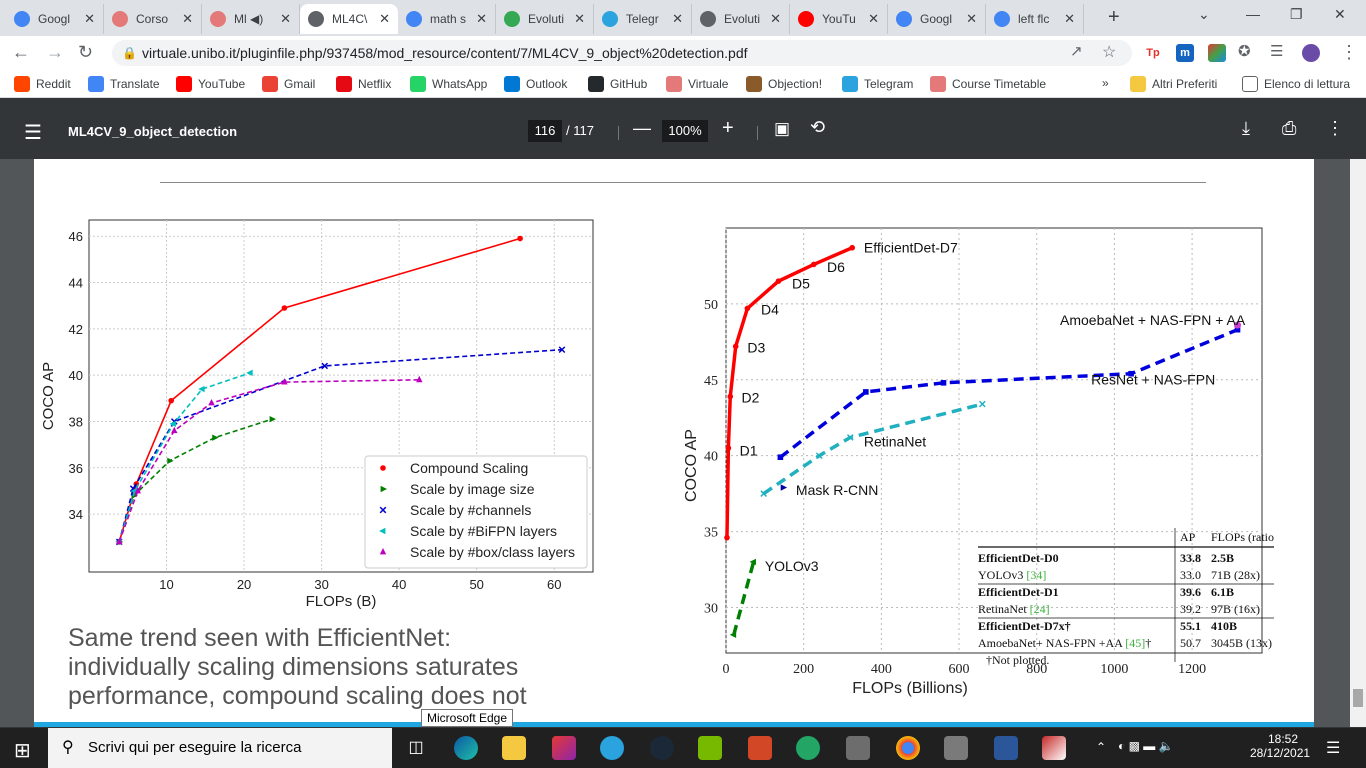  What do you see at coordinates (483, 531) in the screenshot?
I see `legend-label: Scale by #BiFPN layers` at bounding box center [483, 531].